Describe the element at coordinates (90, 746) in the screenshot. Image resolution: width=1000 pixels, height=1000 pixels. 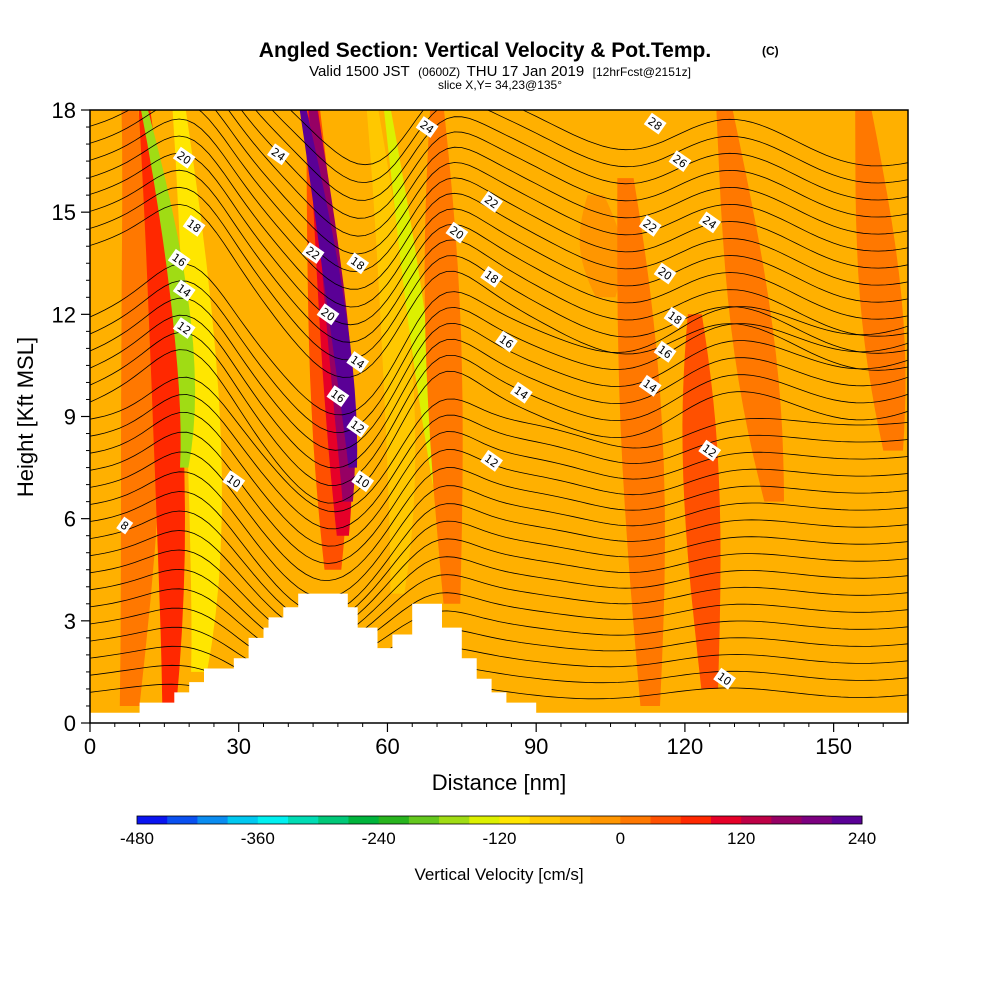
I see `x-tick-label: 0` at that location.